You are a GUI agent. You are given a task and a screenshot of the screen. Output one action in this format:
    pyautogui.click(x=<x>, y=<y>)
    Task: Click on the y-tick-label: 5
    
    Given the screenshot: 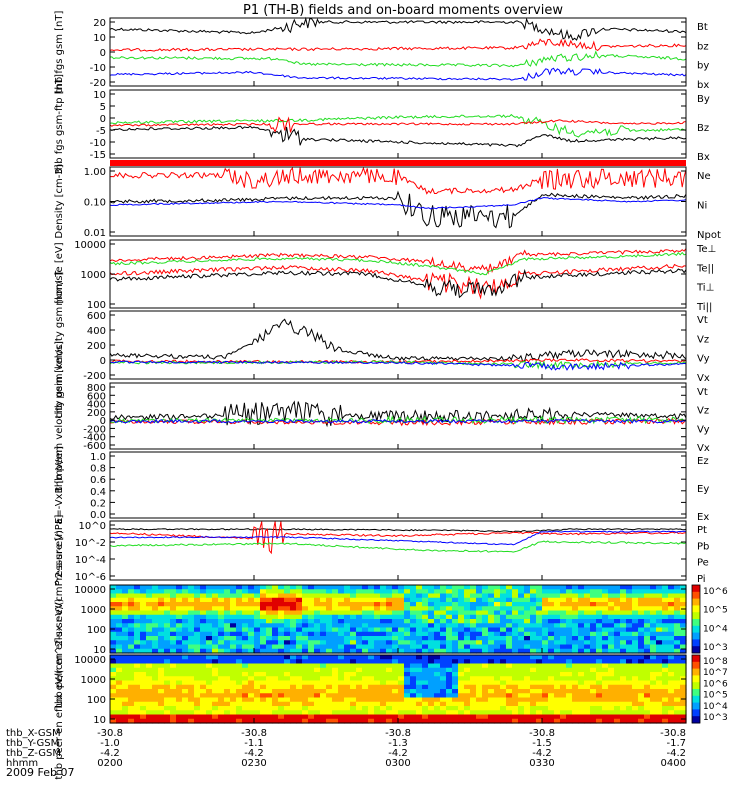 What is the action you would take?
    pyautogui.click(x=103, y=107)
    